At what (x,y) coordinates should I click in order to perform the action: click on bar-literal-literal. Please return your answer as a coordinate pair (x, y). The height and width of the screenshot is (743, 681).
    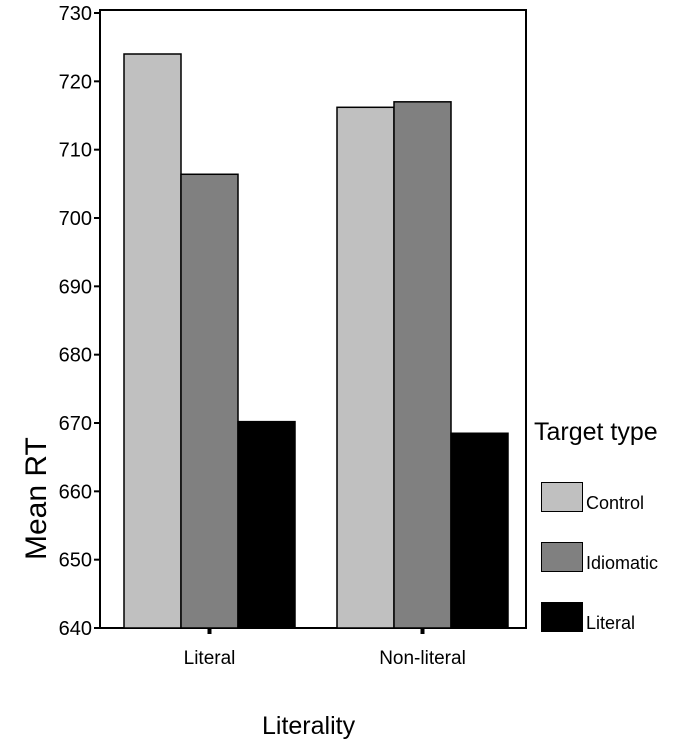
    Looking at the image, I should click on (266, 524).